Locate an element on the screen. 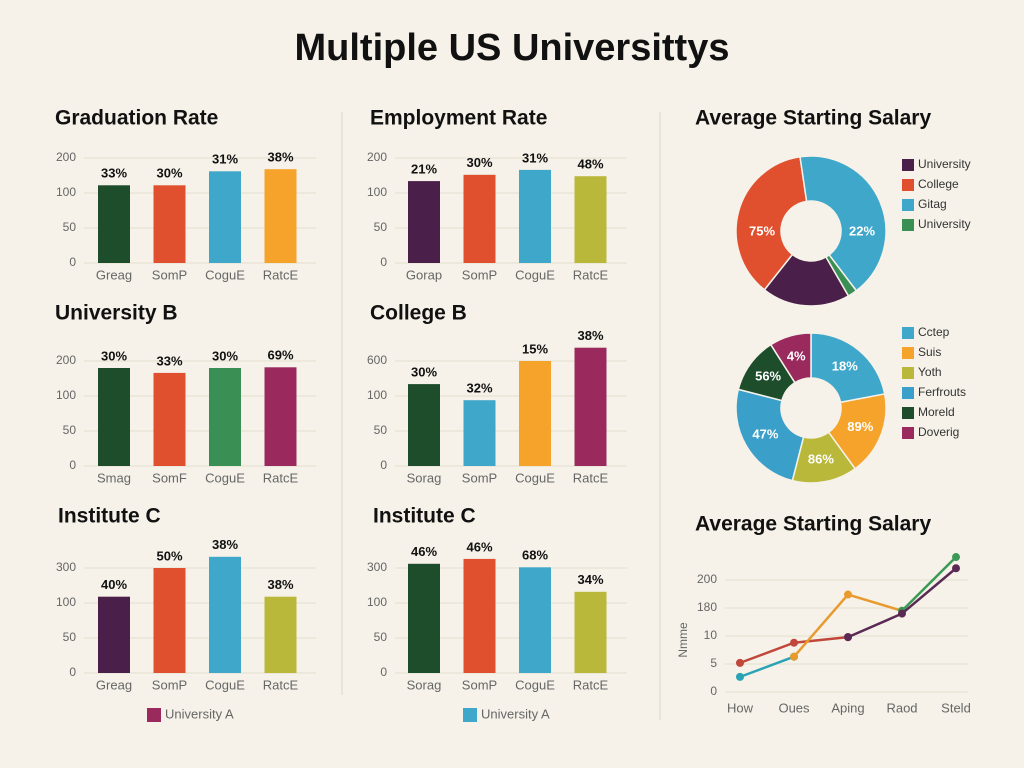  x-tick-label: Gorap is located at coordinates (424, 274).